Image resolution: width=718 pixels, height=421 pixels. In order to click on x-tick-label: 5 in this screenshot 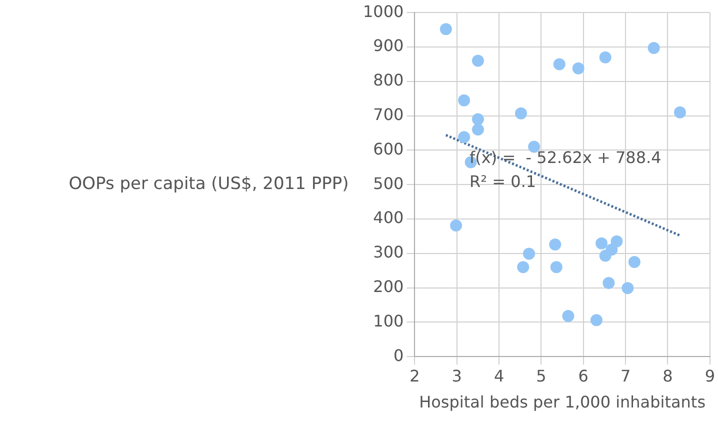, I will do `click(541, 376)`.